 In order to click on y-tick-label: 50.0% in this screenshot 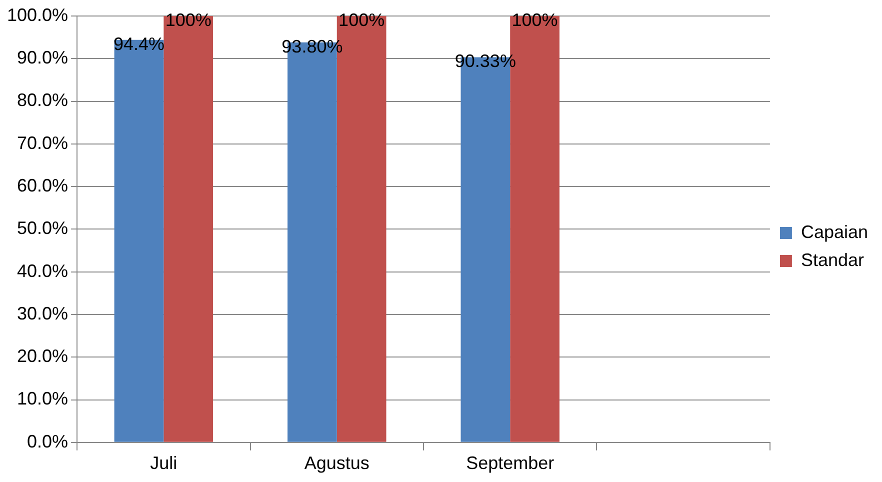, I will do `click(42, 228)`.